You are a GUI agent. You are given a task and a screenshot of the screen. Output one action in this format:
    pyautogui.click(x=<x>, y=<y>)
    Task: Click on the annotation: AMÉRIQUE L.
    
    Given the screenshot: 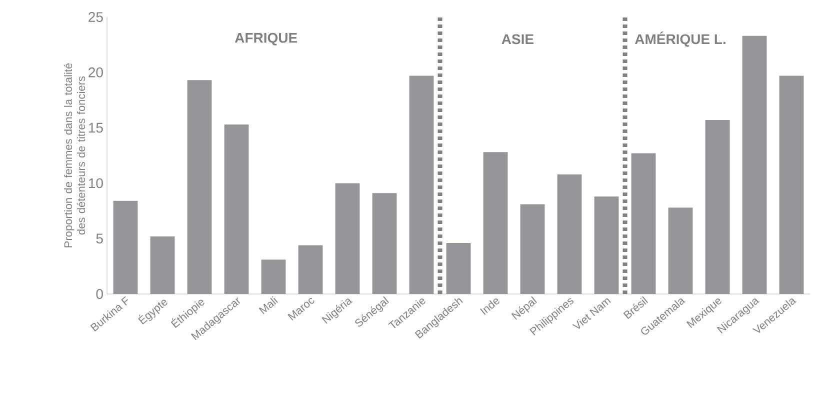 What is the action you would take?
    pyautogui.click(x=680, y=39)
    